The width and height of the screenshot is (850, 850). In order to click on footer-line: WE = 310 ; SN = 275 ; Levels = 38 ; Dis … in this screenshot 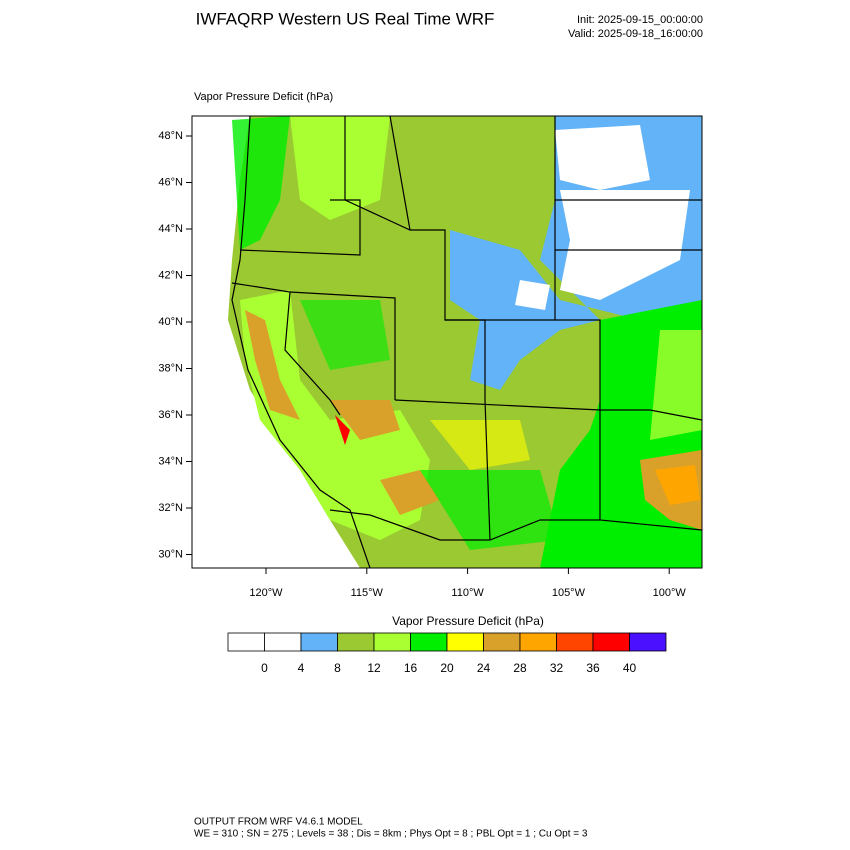, I will do `click(391, 834)`.